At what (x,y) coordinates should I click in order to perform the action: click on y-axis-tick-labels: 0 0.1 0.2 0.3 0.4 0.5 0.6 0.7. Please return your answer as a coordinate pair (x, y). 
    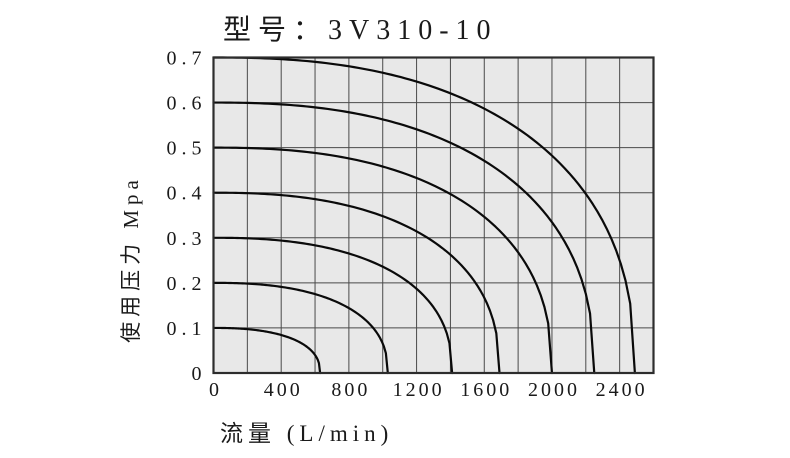
    Looking at the image, I should click on (187, 217).